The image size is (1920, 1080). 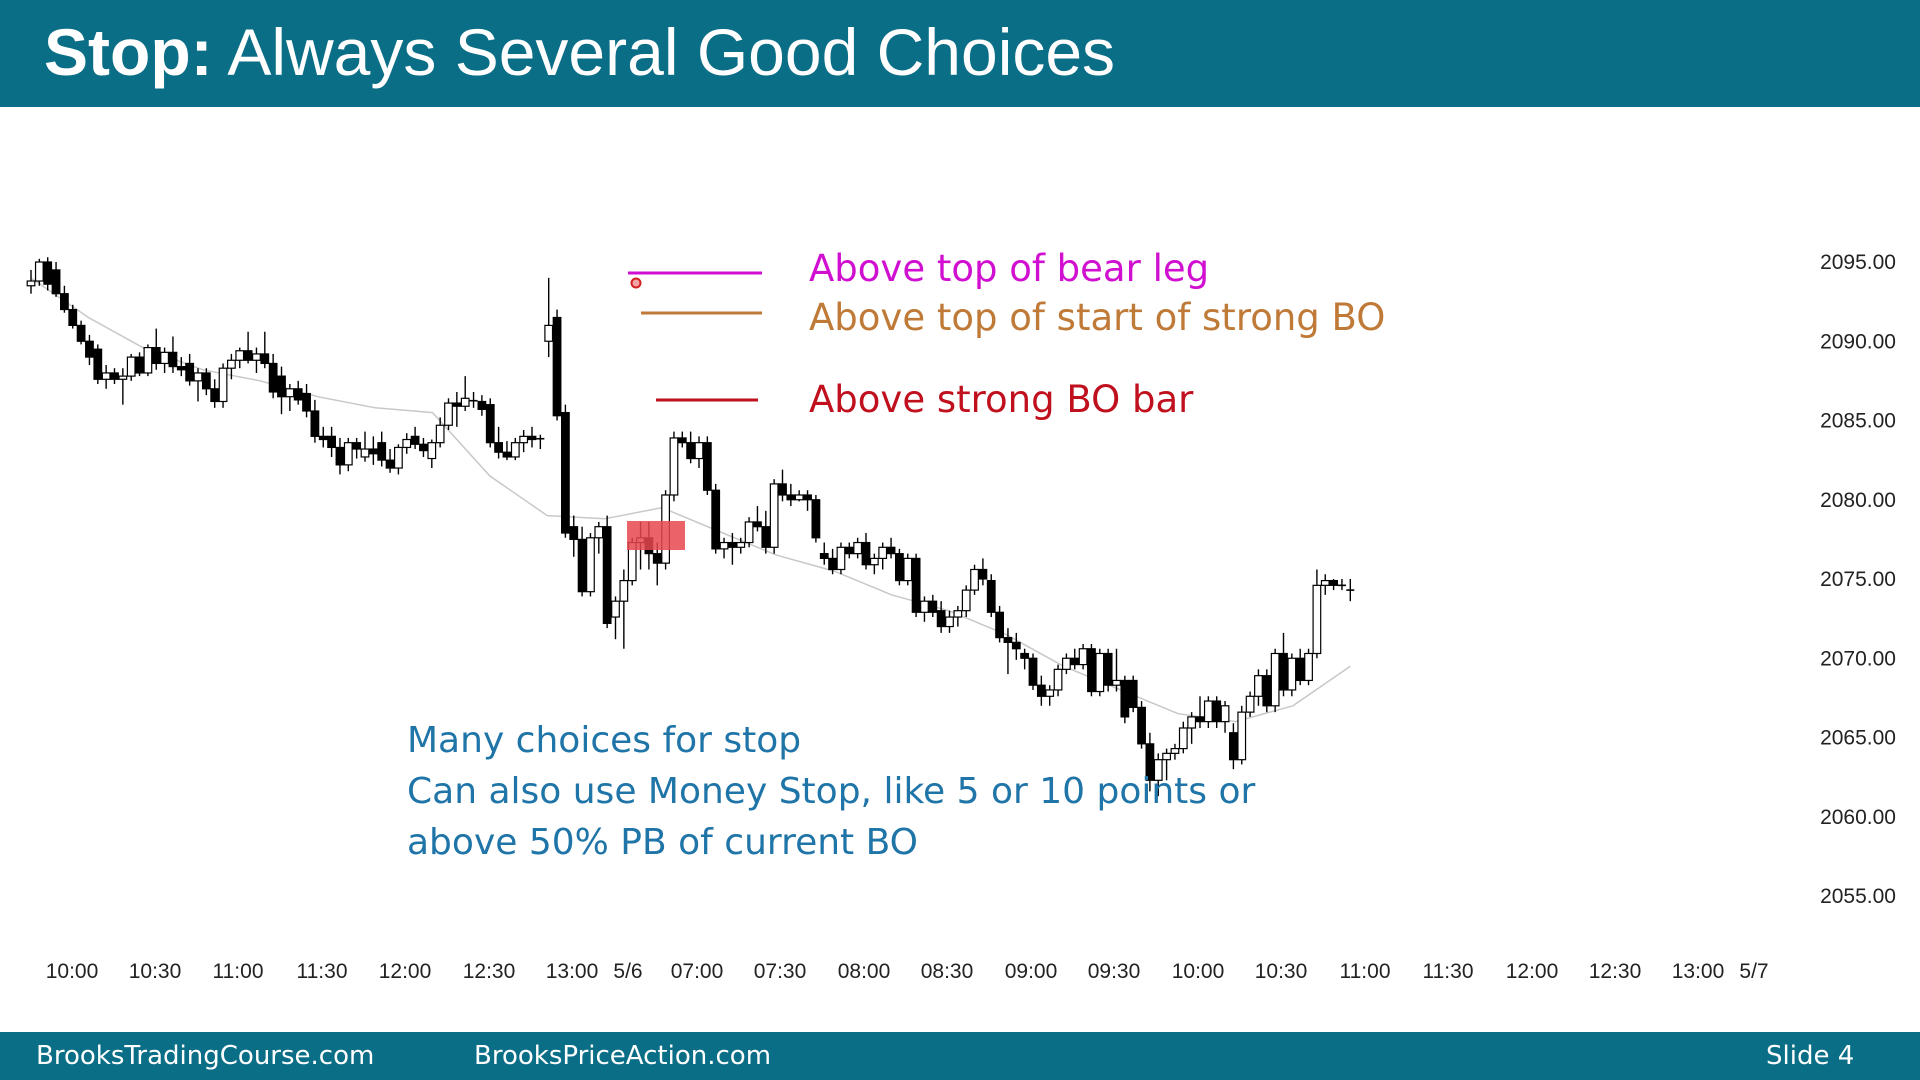 What do you see at coordinates (1858, 817) in the screenshot?
I see `y-tick-label: 2060.00` at bounding box center [1858, 817].